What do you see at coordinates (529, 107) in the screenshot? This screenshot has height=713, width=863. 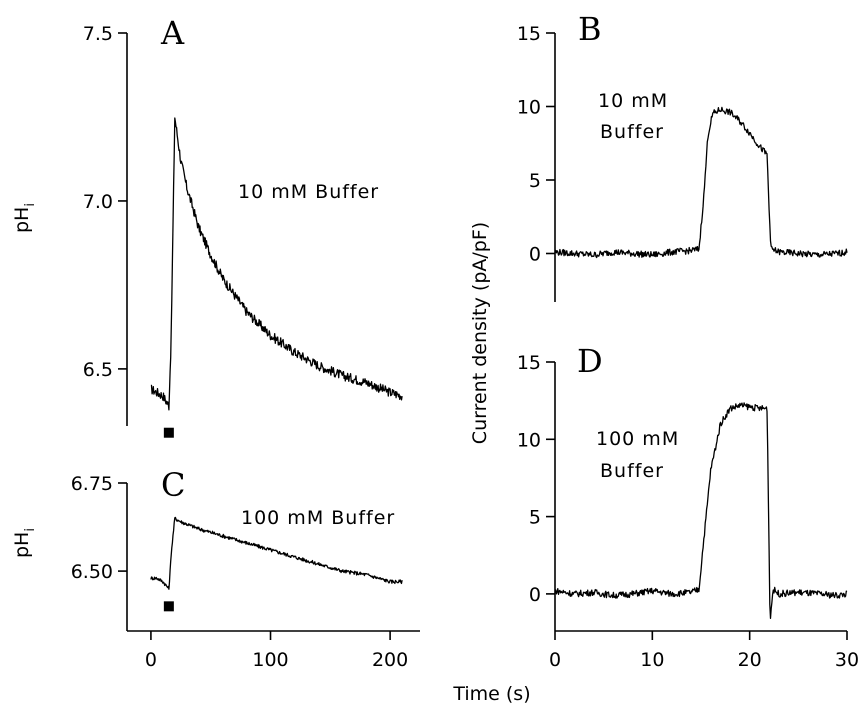 I see `panel-b-ytick-label: 10` at bounding box center [529, 107].